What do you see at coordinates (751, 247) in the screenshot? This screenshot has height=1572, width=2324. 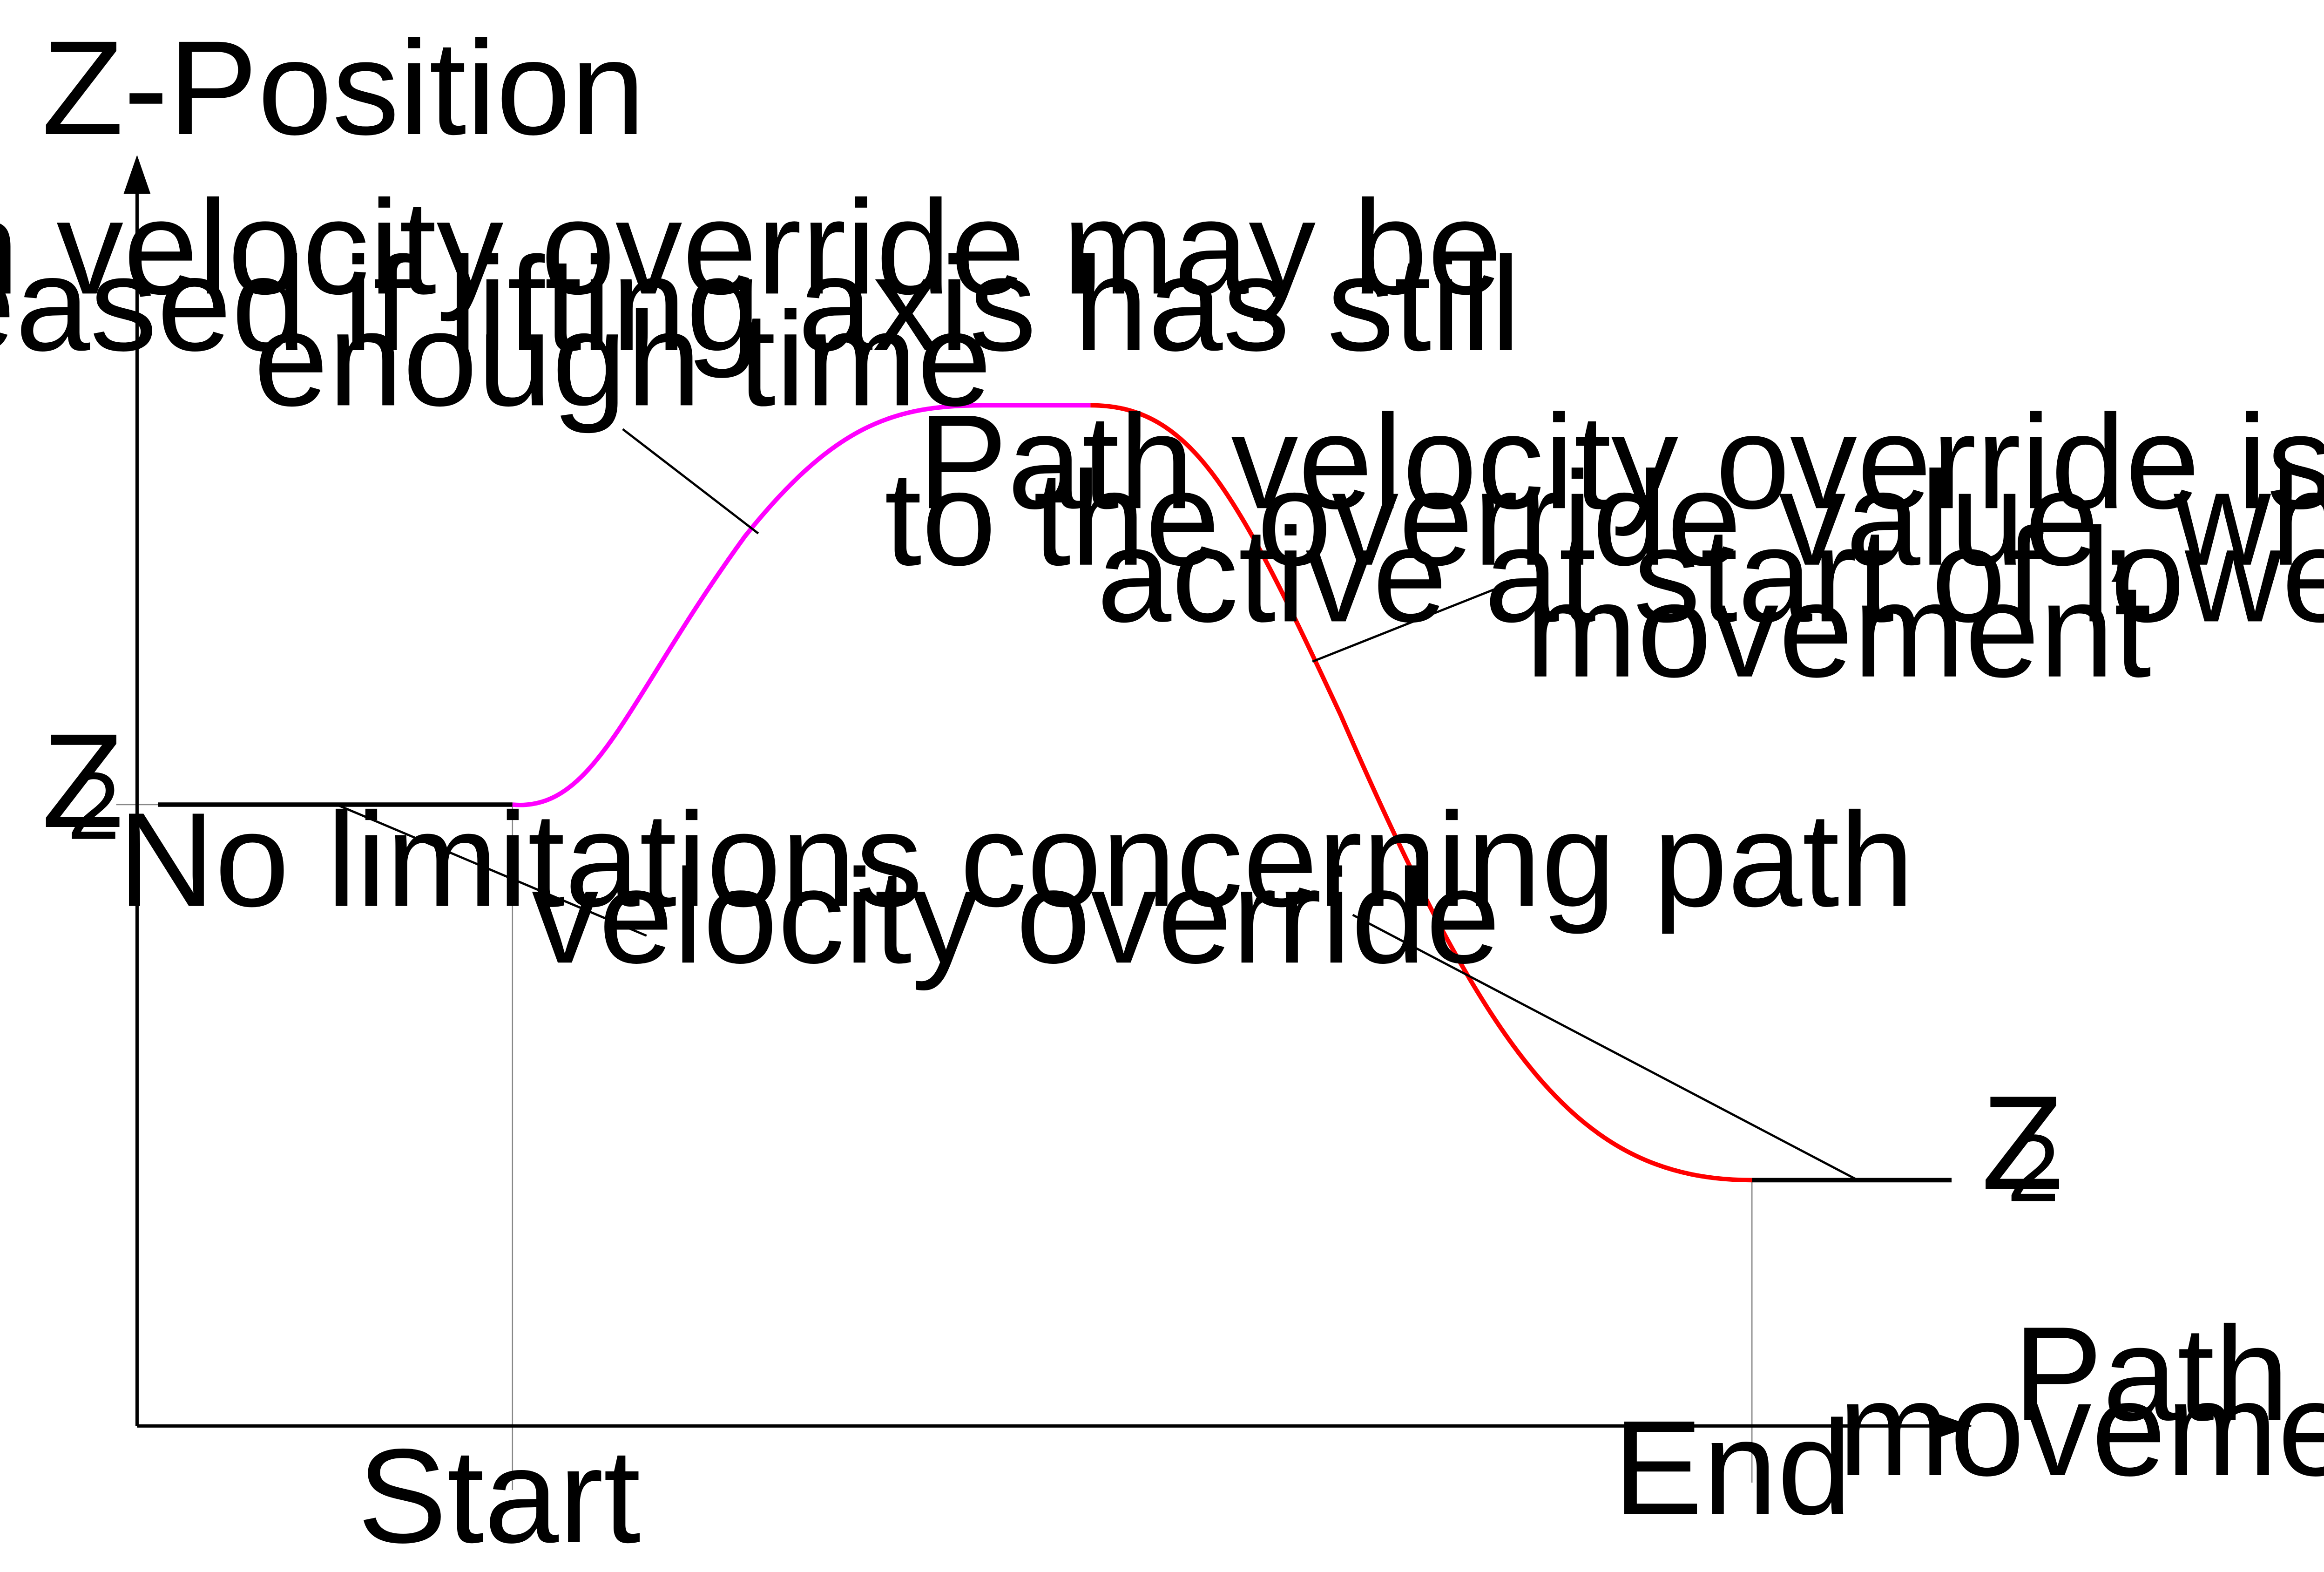 I see `svg-text: Path velocity override may be` at bounding box center [751, 247].